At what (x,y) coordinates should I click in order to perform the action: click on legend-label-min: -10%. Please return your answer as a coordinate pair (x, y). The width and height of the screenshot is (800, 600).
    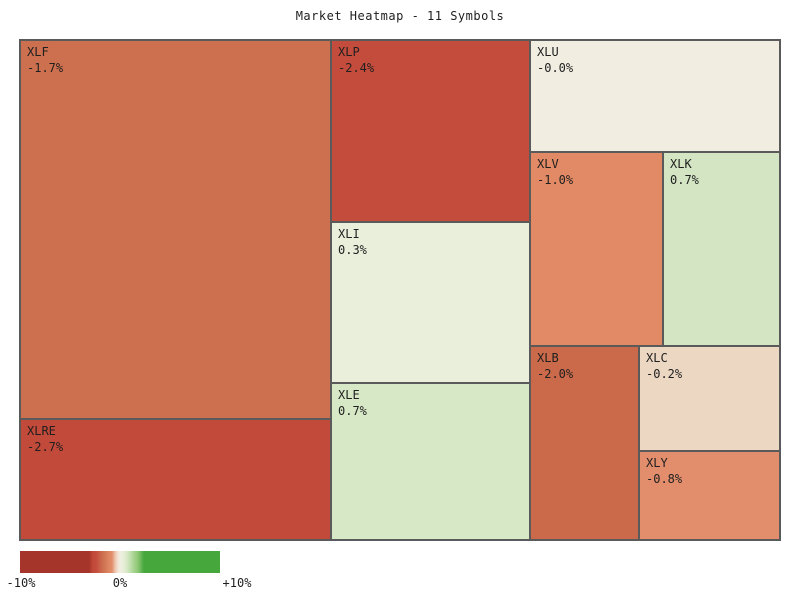
    Looking at the image, I should click on (21, 583).